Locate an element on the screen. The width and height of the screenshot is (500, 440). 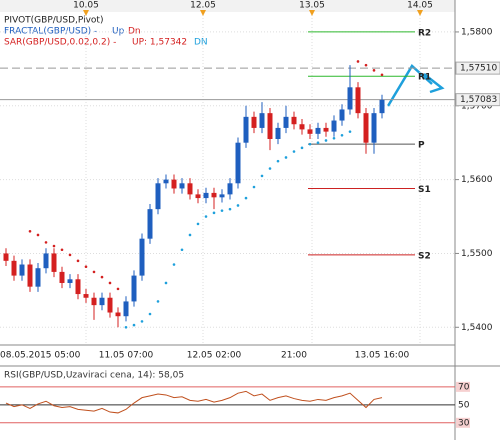
price-tag is located at coordinates (477, 68).